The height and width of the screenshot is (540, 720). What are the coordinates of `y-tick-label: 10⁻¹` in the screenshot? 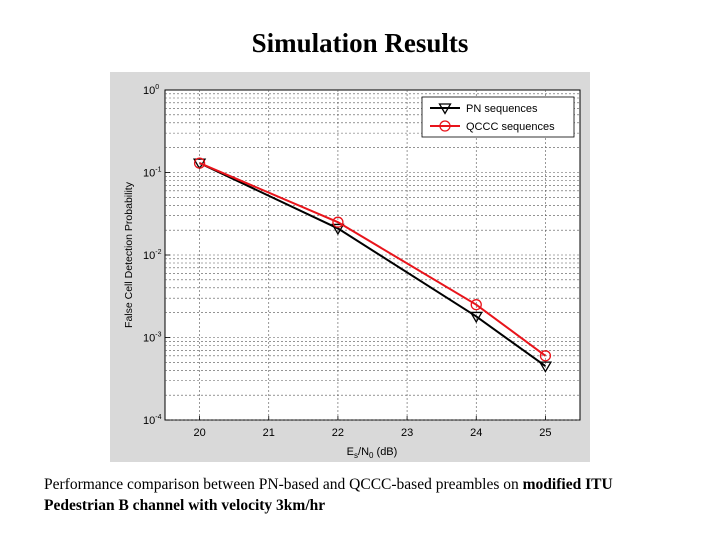 It's located at (152, 173).